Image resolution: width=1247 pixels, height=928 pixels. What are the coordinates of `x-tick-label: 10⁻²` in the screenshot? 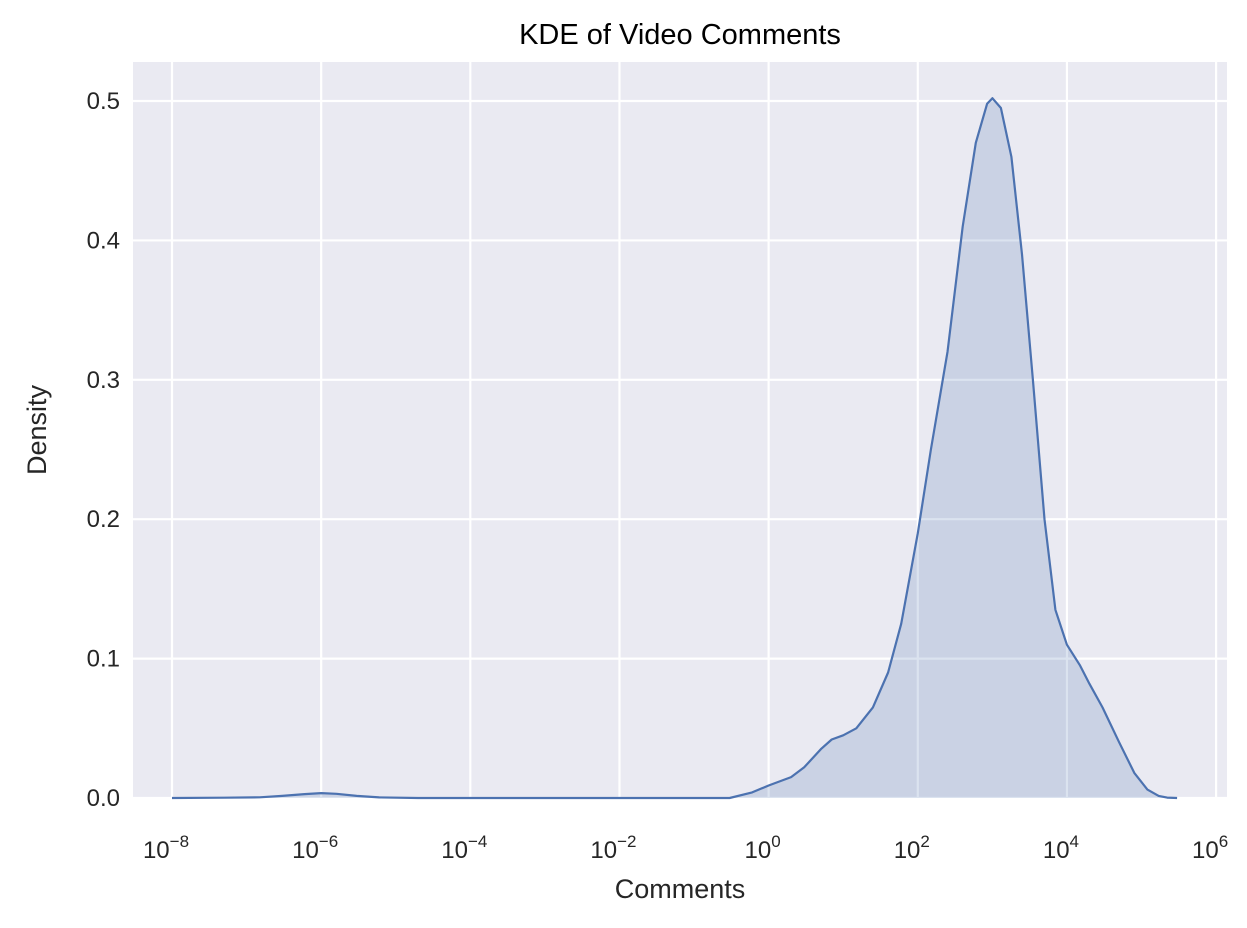 It's located at (613, 848).